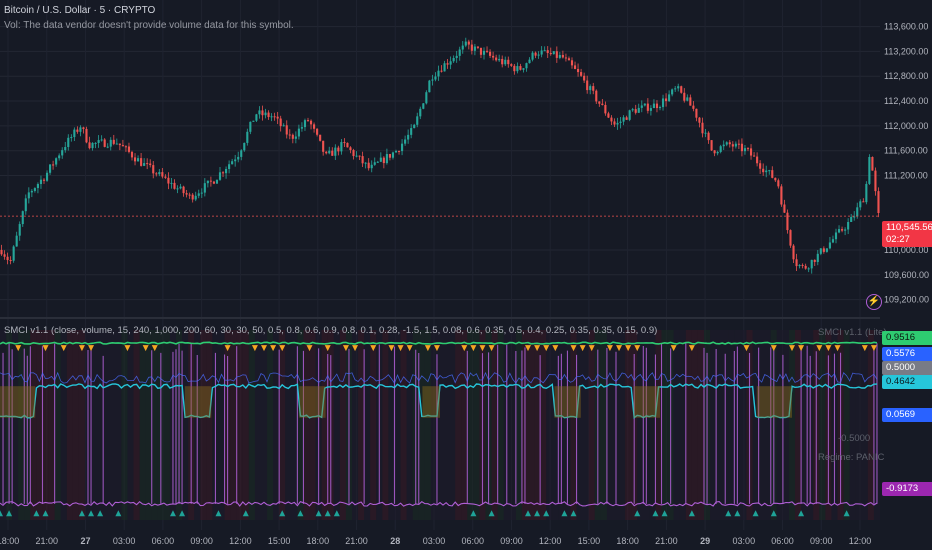 Image resolution: width=932 pixels, height=550 pixels. I want to click on price-tick-label: 110,000.00, so click(906, 250).